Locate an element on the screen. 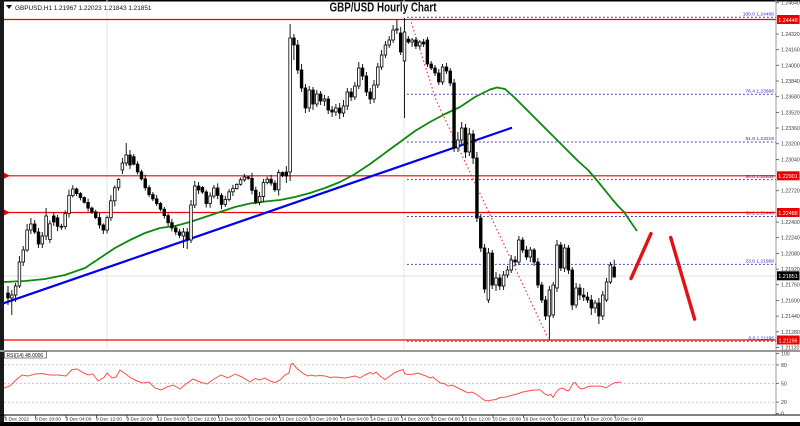  svg-text: 1.24640 is located at coordinates (790, 4).